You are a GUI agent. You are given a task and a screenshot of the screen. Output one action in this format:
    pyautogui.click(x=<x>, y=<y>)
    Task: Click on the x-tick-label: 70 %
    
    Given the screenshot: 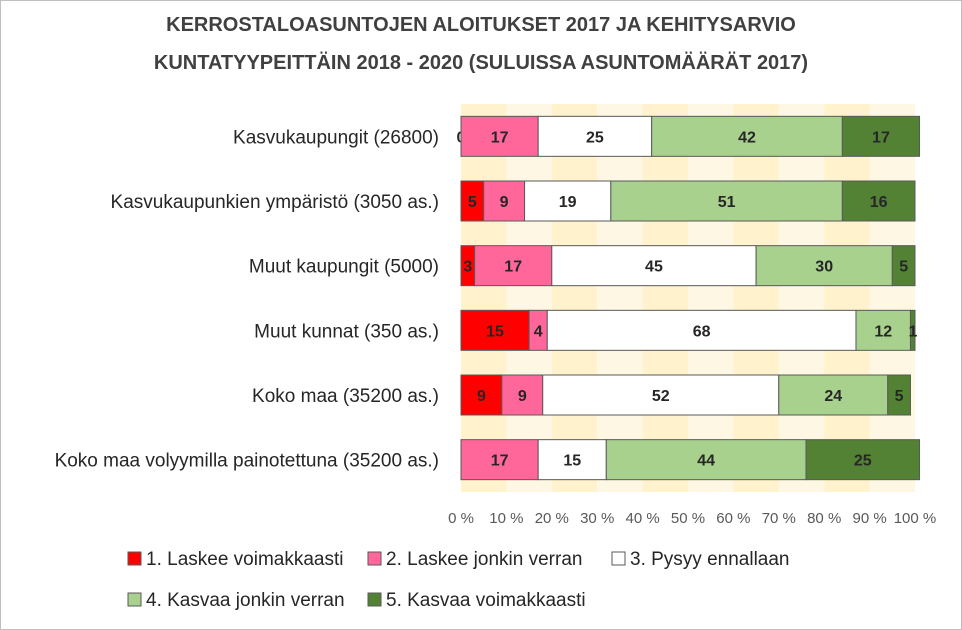 What is the action you would take?
    pyautogui.click(x=779, y=518)
    